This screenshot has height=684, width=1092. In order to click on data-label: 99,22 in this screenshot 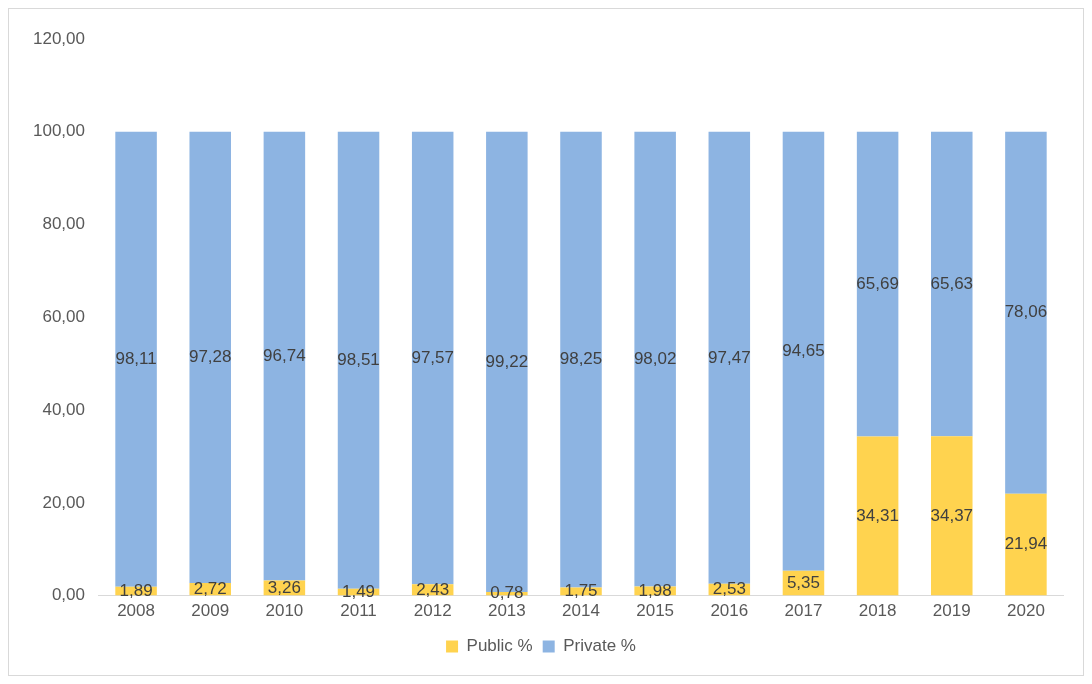, I will do `click(507, 361)`.